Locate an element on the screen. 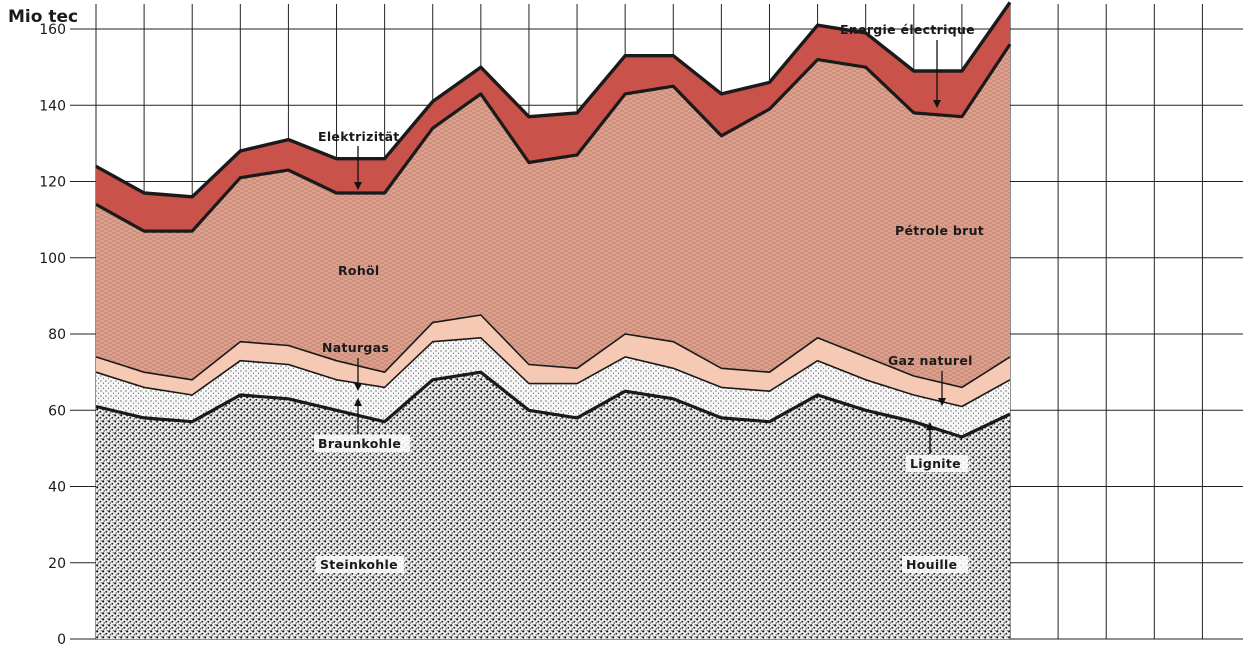  label-lignite-bg is located at coordinates (937, 463).